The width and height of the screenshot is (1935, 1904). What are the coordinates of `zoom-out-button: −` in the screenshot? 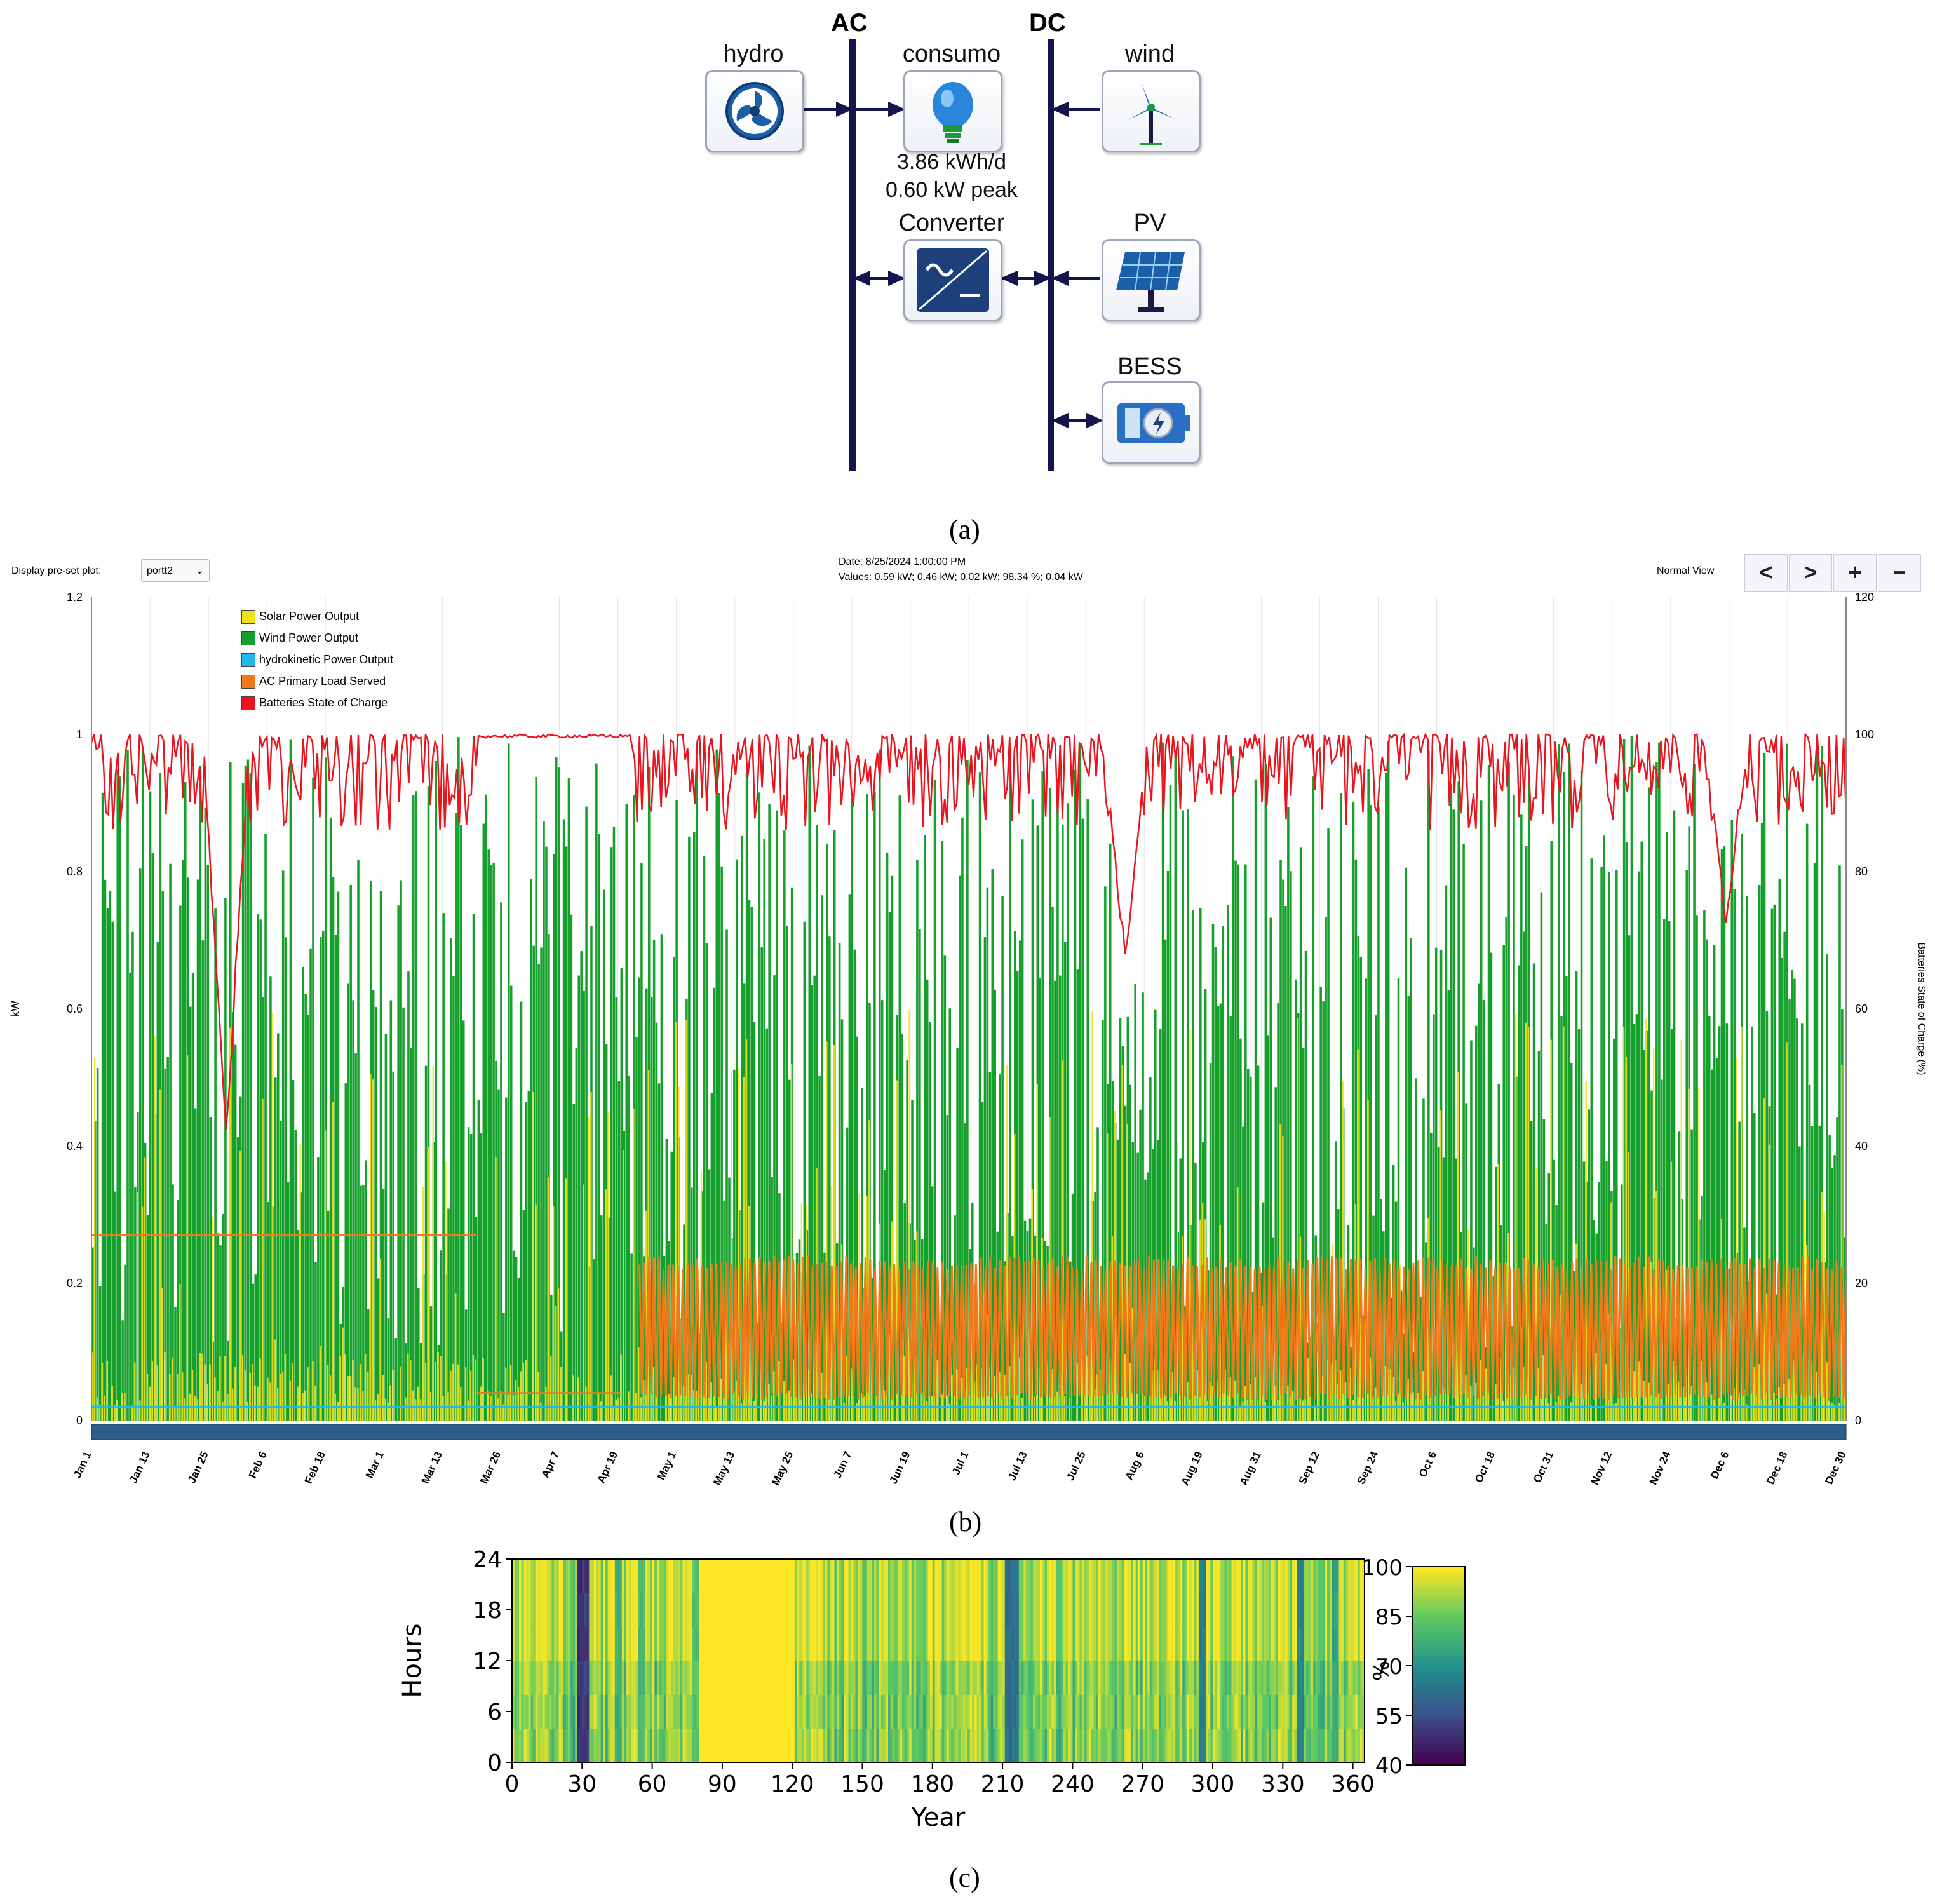 It's located at (1899, 573).